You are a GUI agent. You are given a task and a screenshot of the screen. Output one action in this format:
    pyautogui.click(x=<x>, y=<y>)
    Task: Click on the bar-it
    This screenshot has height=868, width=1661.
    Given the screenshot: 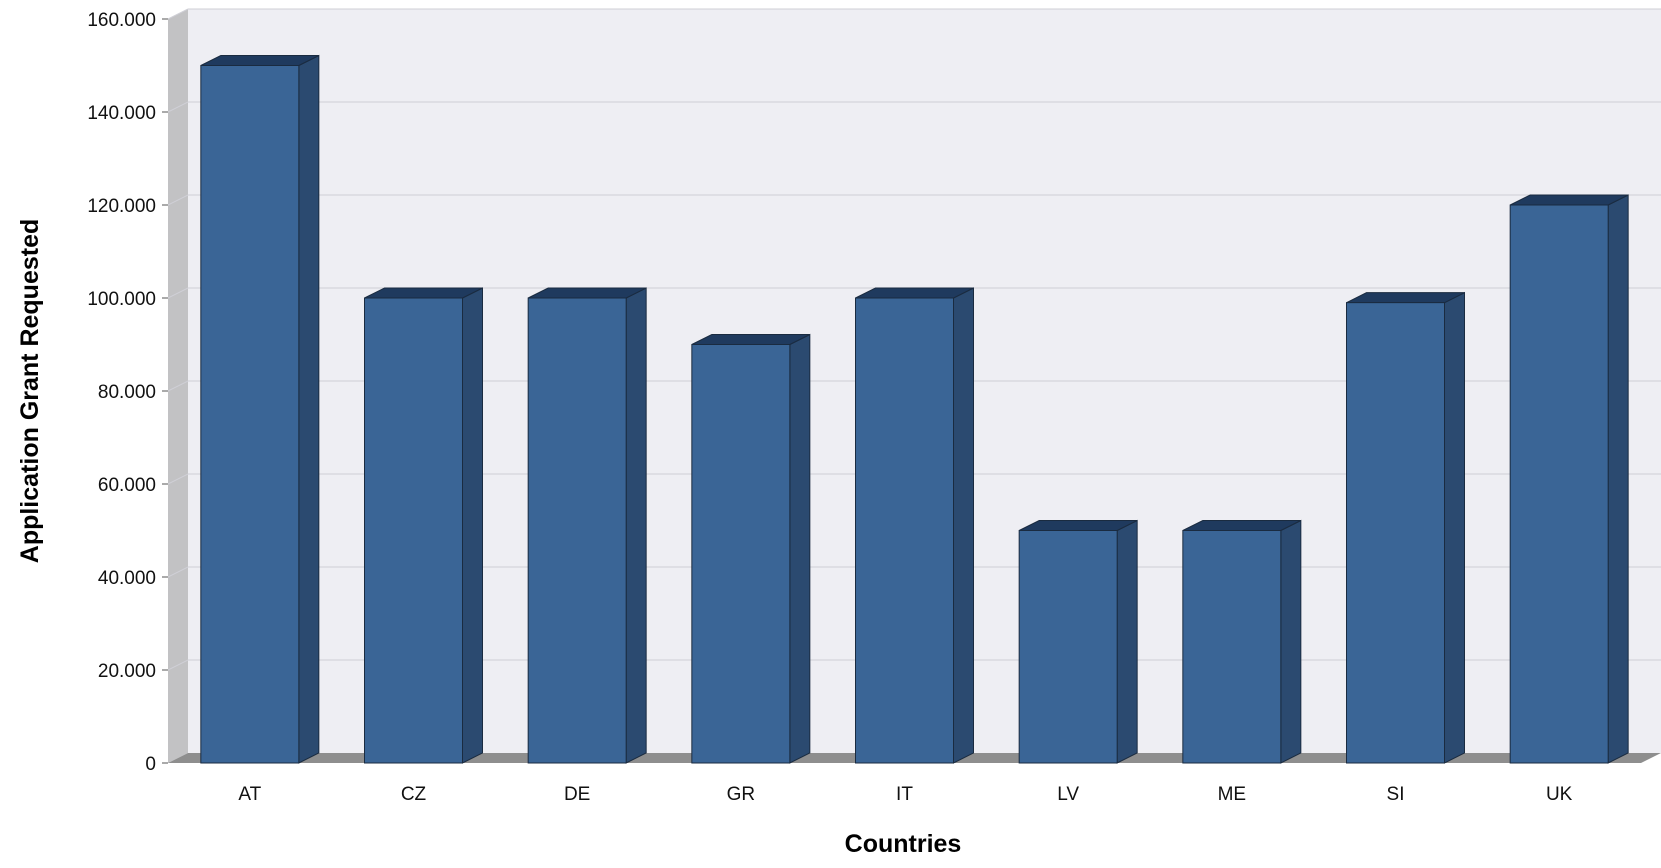 What is the action you would take?
    pyautogui.click(x=914, y=525)
    